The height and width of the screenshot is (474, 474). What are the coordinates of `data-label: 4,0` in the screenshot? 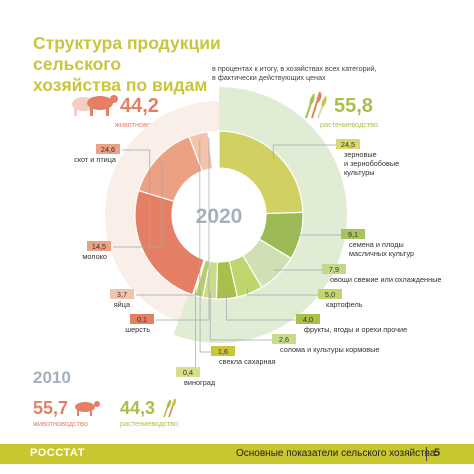 It's located at (308, 319).